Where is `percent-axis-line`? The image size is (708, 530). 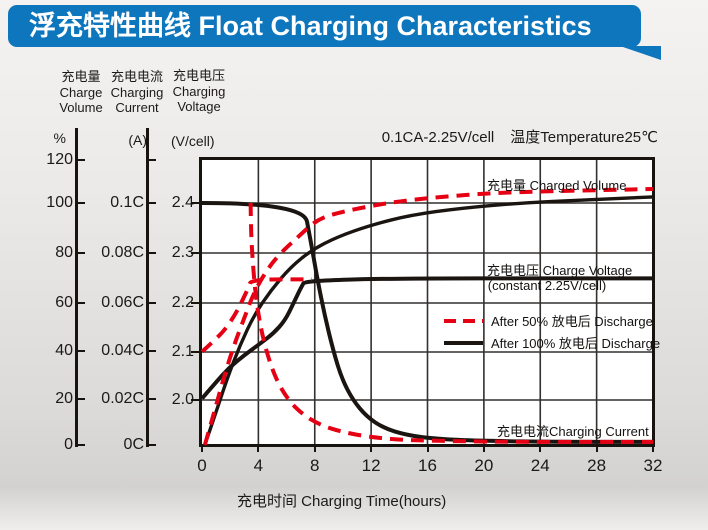
percent-axis-line is located at coordinates (76, 287).